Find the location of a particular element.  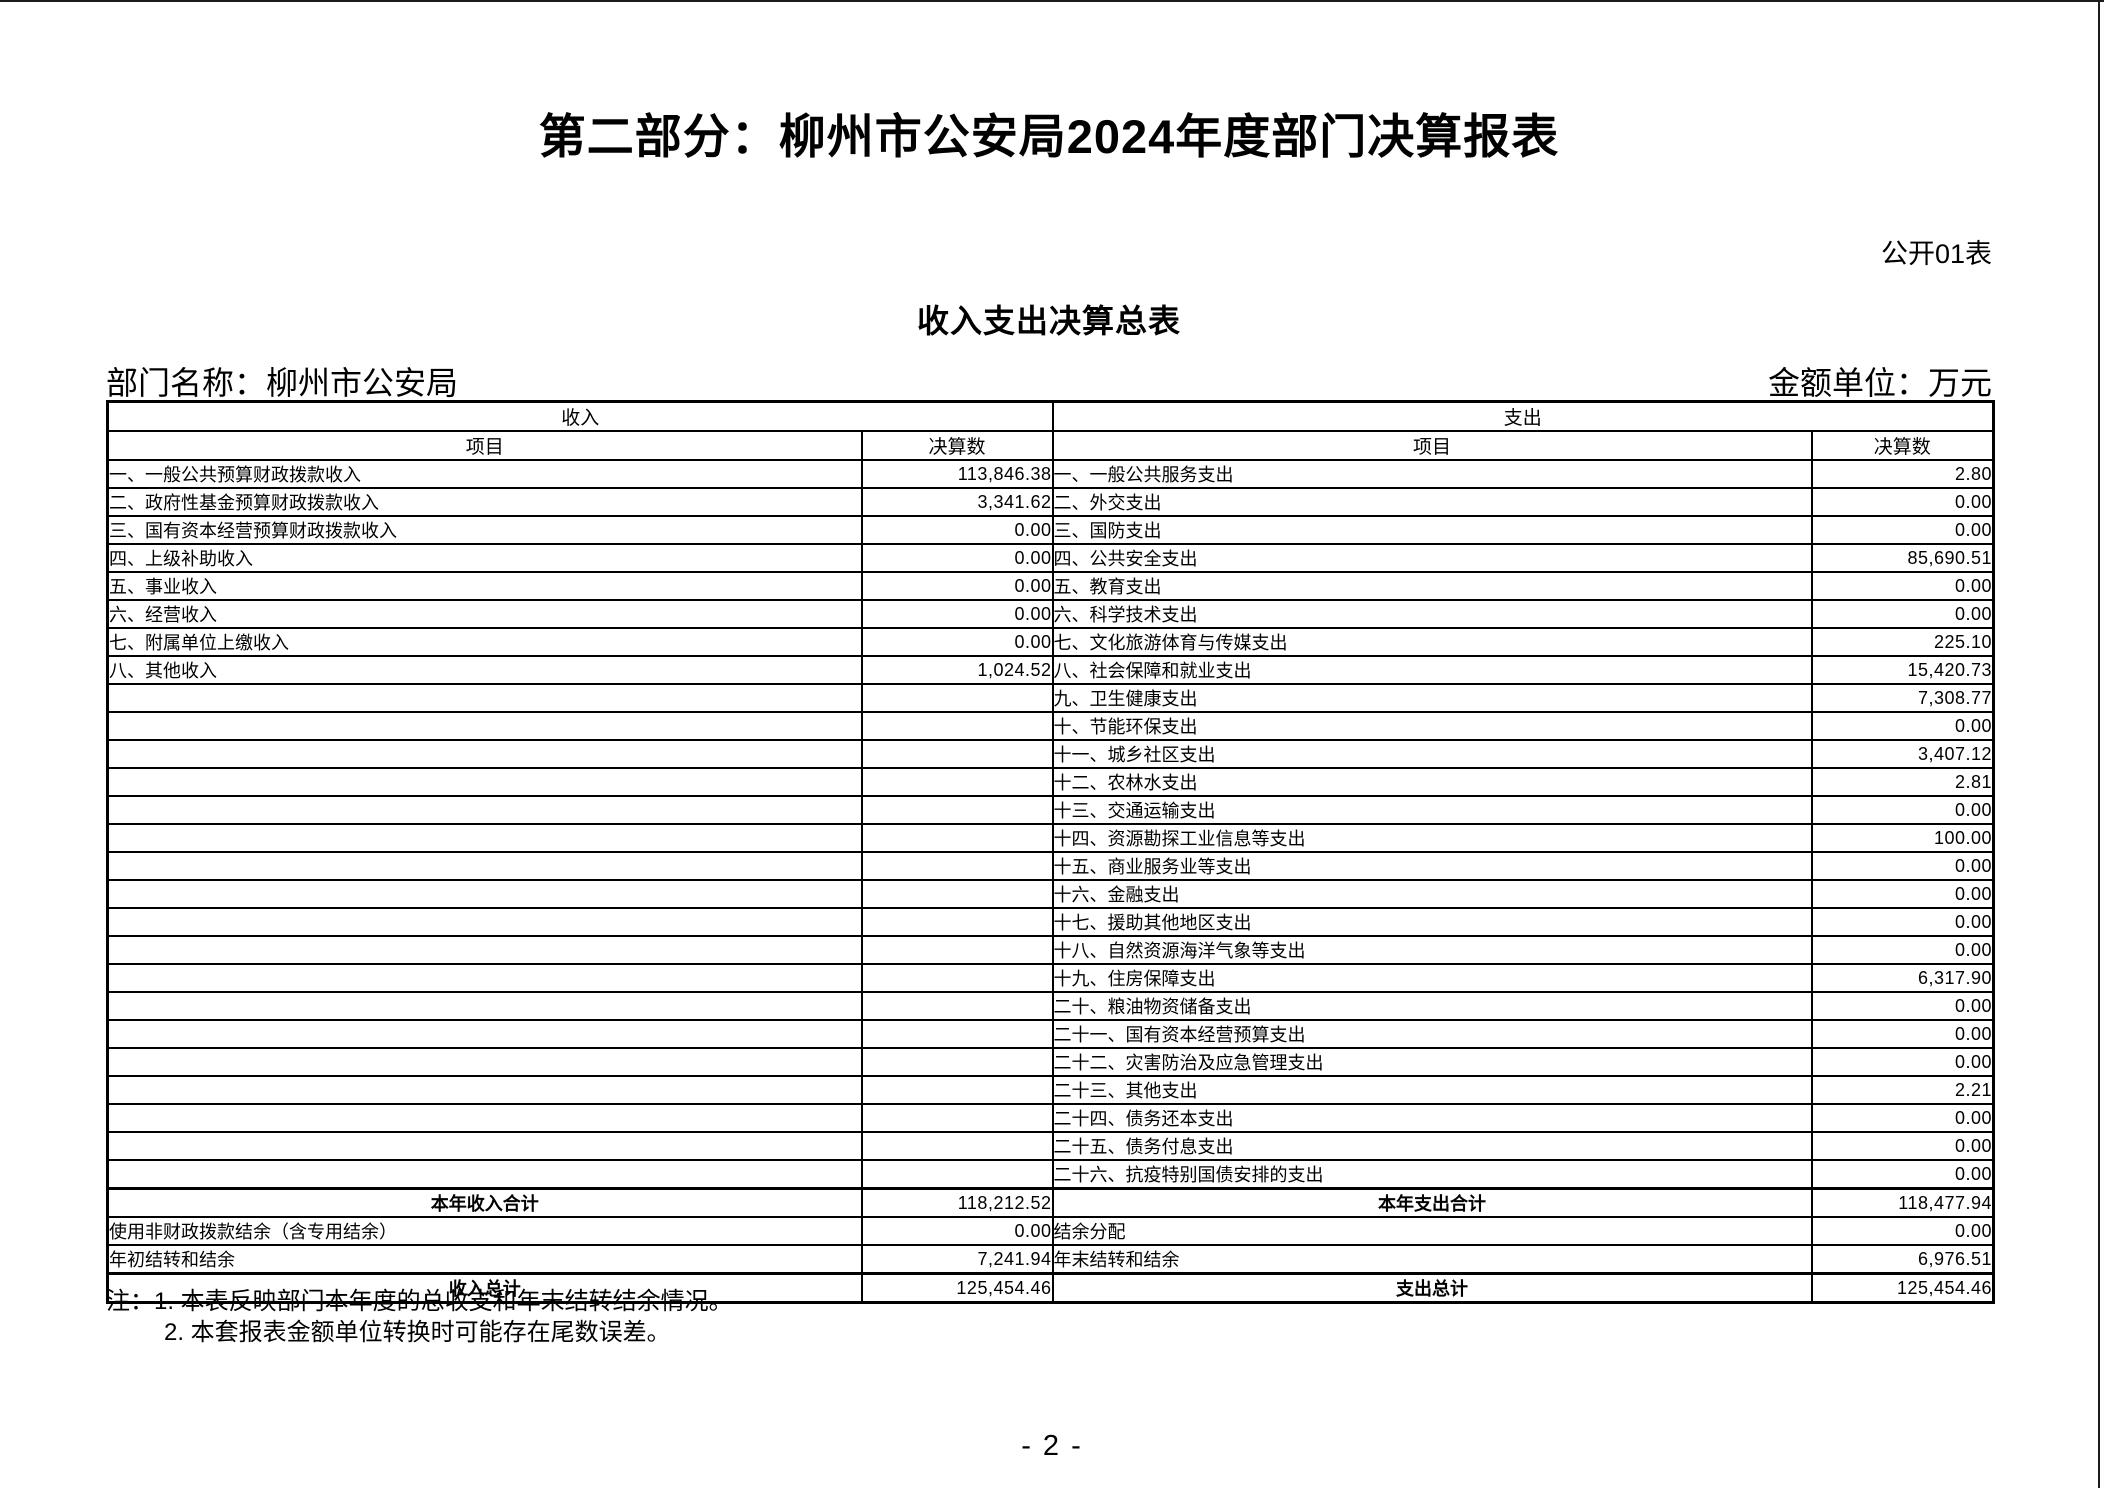

expense-item-cell: 十六、金融支出 is located at coordinates (1432, 894).